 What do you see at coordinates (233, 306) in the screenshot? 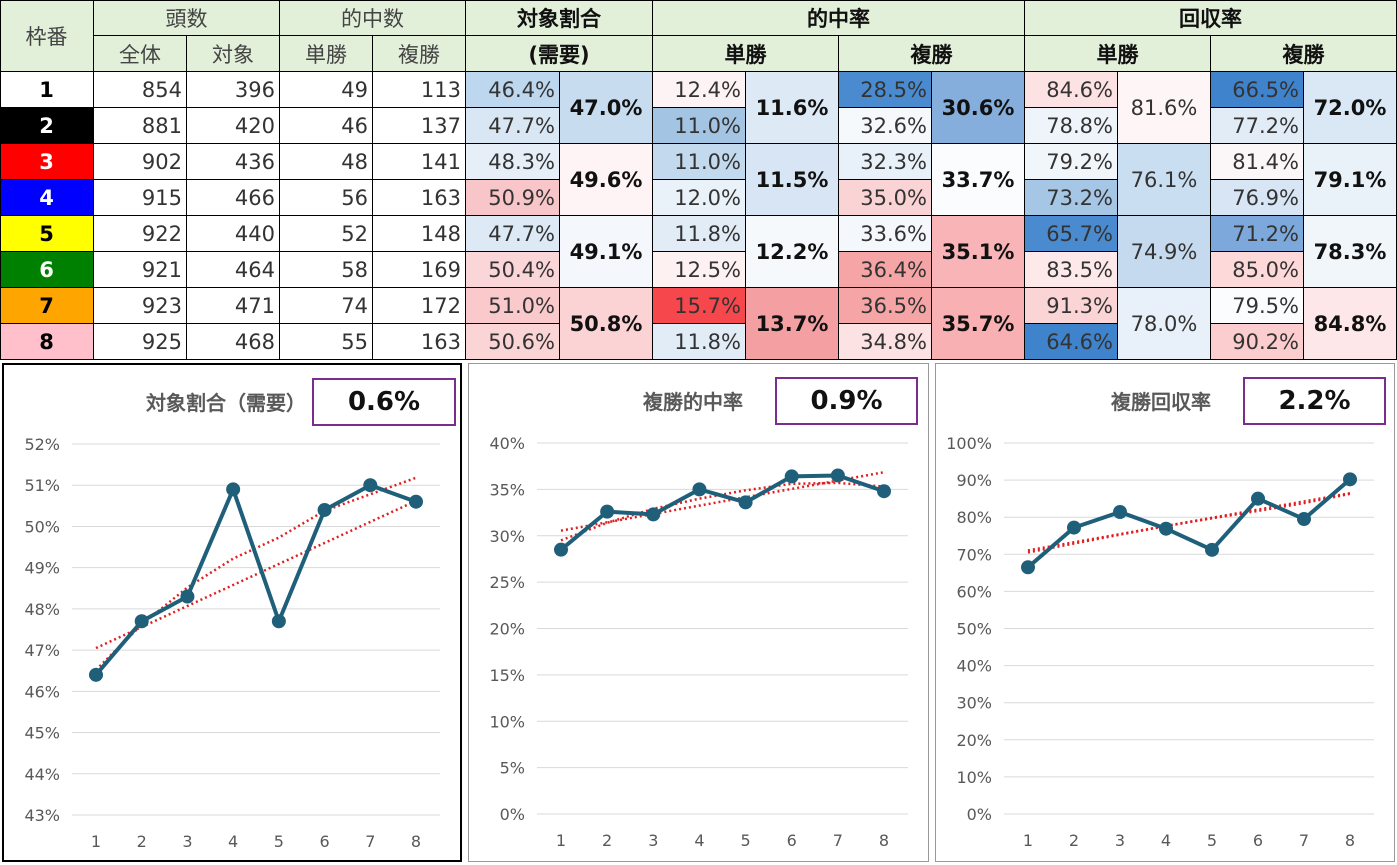
I see `cell-tosu-target: 471` at bounding box center [233, 306].